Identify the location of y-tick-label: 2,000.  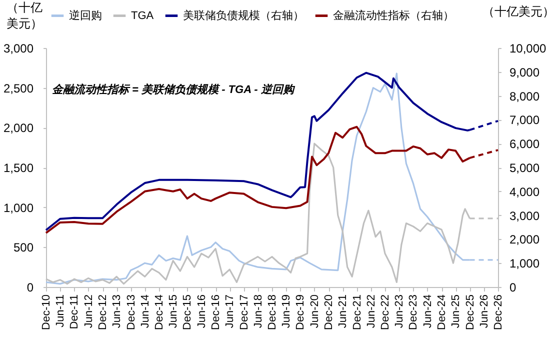
(18, 128).